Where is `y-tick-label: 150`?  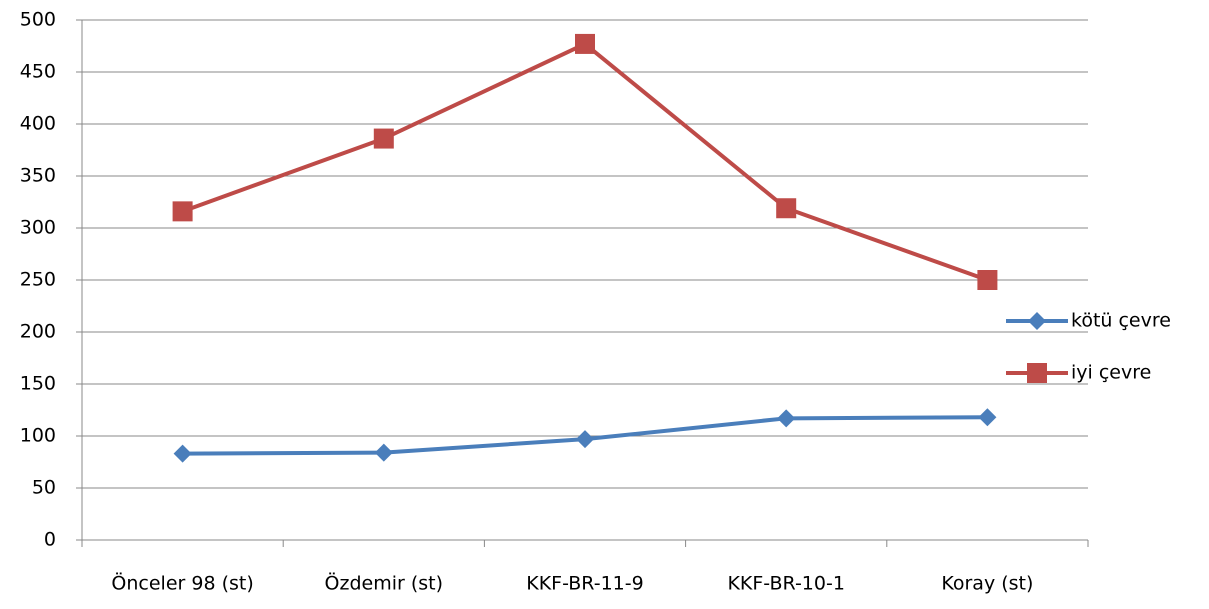
y-tick-label: 150 is located at coordinates (38, 384).